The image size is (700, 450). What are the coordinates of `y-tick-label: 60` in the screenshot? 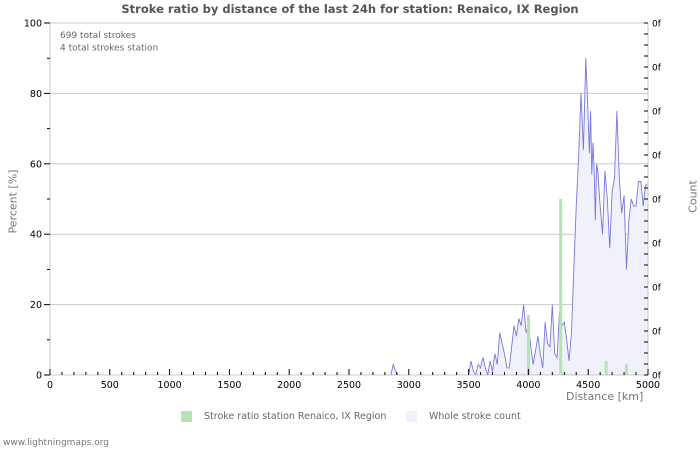 It's located at (36, 164).